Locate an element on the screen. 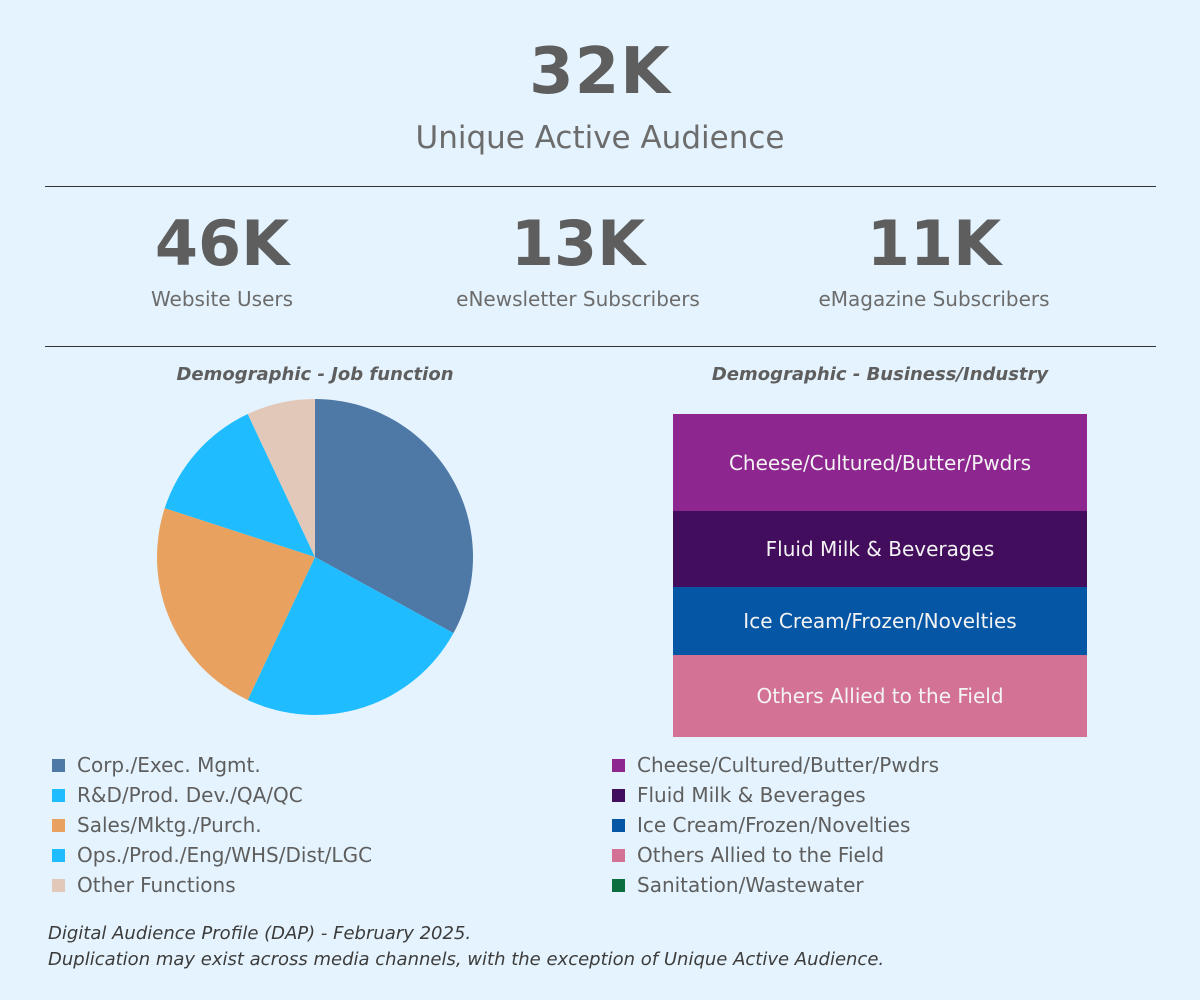 This screenshot has width=1200, height=1000. legend-item-corp-exec-mgmt: Corp./Exec. Mgmt. is located at coordinates (212, 765).